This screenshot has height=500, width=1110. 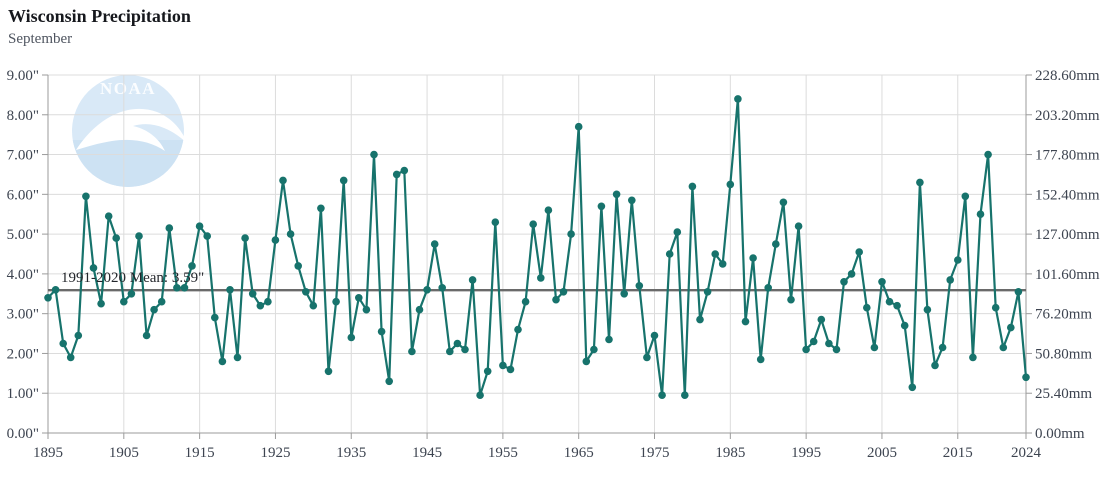 I want to click on data-point-2015, so click(x=958, y=260).